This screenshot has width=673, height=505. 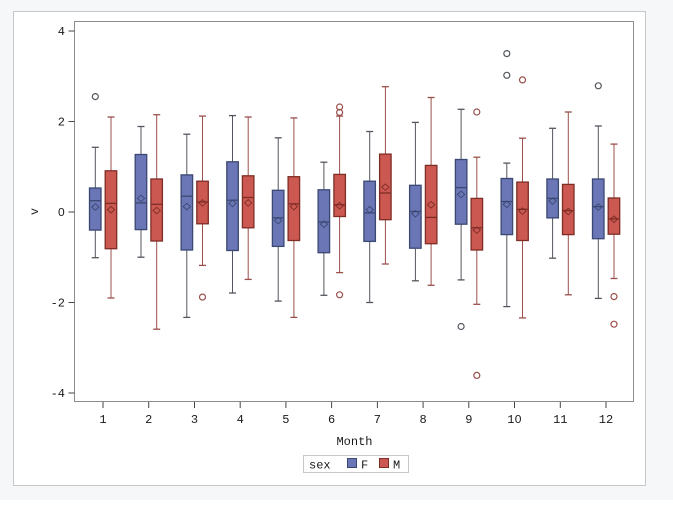 What do you see at coordinates (364, 466) in the screenshot?
I see `svg-text: F` at bounding box center [364, 466].